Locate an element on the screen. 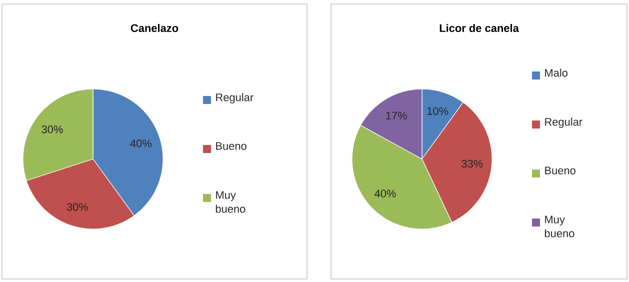 The width and height of the screenshot is (629, 282). chart-title: Canelazo is located at coordinates (154, 28).